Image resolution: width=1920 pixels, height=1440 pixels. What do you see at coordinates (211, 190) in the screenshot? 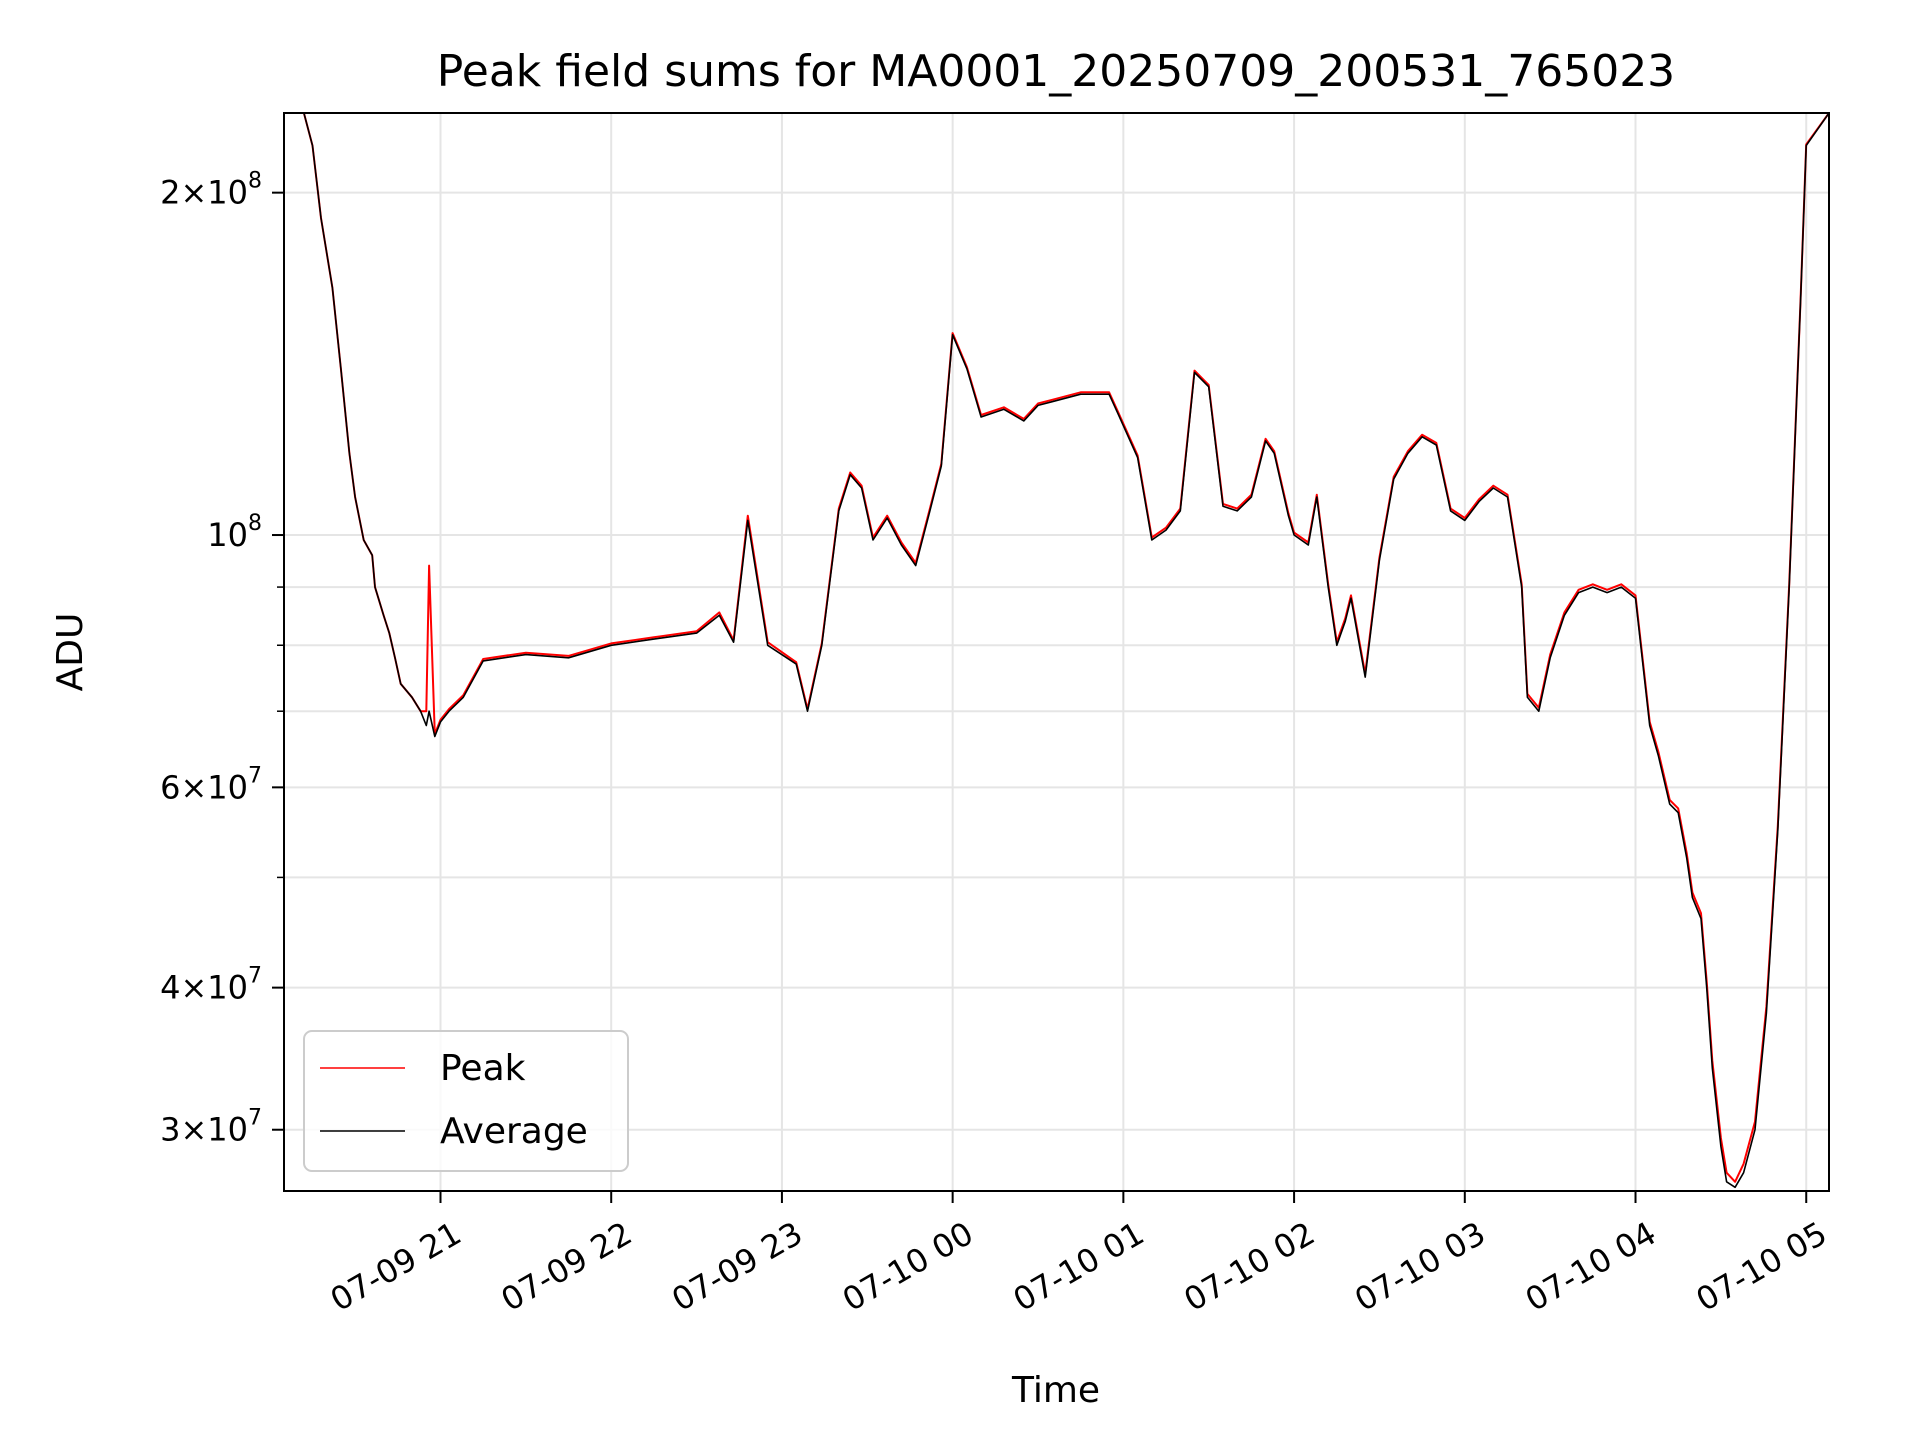
I see `y-tick-label: 2×108` at bounding box center [211, 190].